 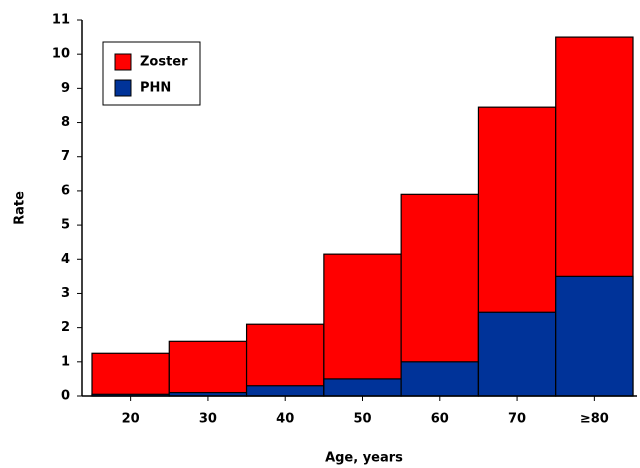 What do you see at coordinates (155, 88) in the screenshot?
I see `legend-label: PHN` at bounding box center [155, 88].